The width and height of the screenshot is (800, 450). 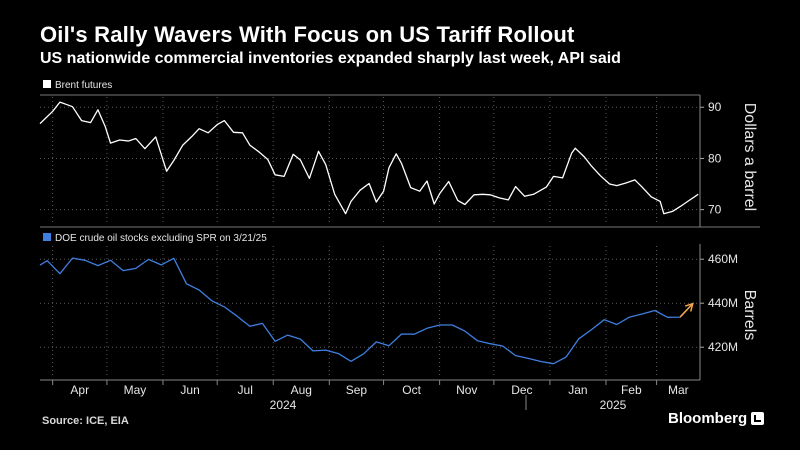 I want to click on x-tick-label: Jul, so click(x=245, y=390).